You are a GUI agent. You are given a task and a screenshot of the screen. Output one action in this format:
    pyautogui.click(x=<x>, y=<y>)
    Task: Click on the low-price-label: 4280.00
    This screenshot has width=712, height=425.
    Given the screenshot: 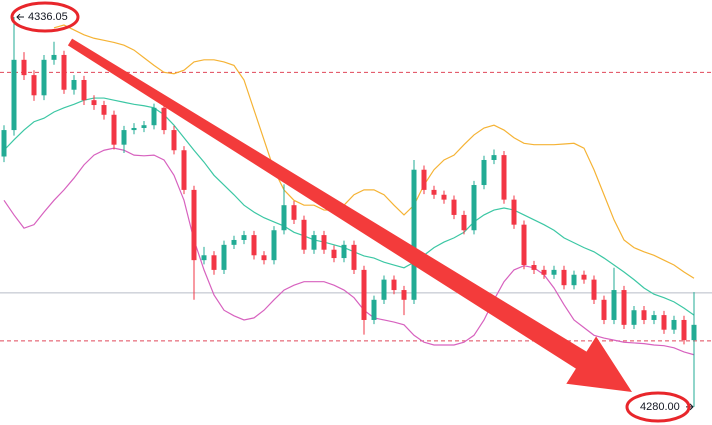 What is the action you would take?
    pyautogui.click(x=660, y=407)
    